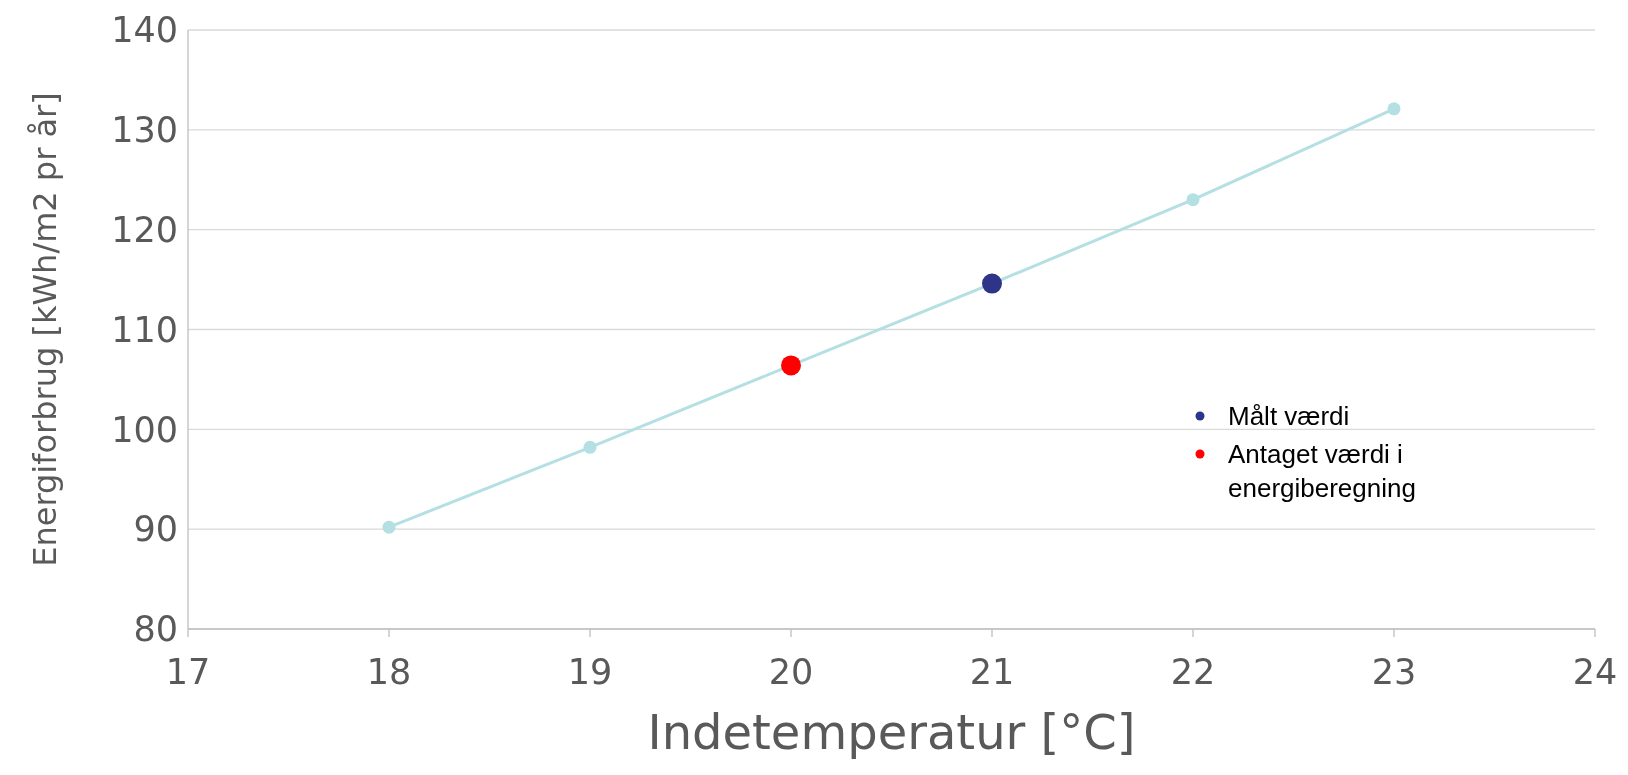 The width and height of the screenshot is (1628, 775). I want to click on y-tick-label: 120, so click(144, 229).